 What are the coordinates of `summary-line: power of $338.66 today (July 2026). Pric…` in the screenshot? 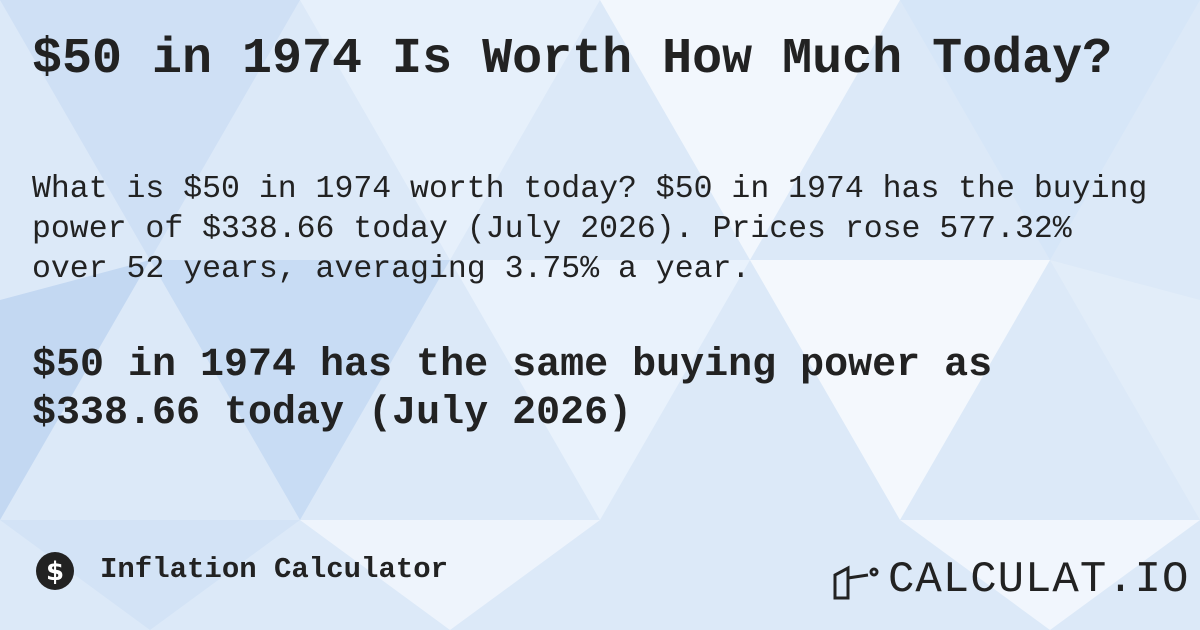 It's located at (552, 229).